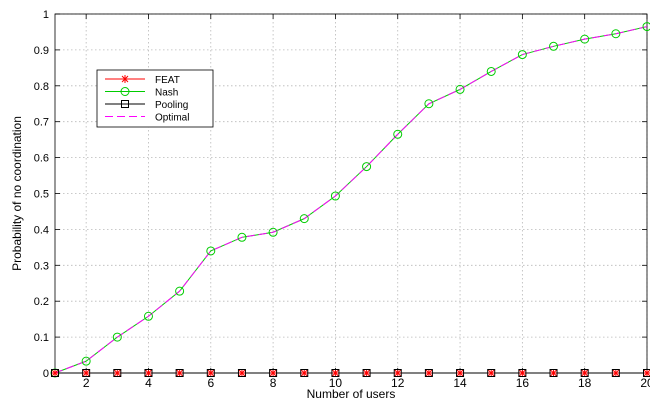 Image resolution: width=650 pixels, height=403 pixels. Describe the element at coordinates (460, 383) in the screenshot. I see `x-tick-label: 14` at that location.